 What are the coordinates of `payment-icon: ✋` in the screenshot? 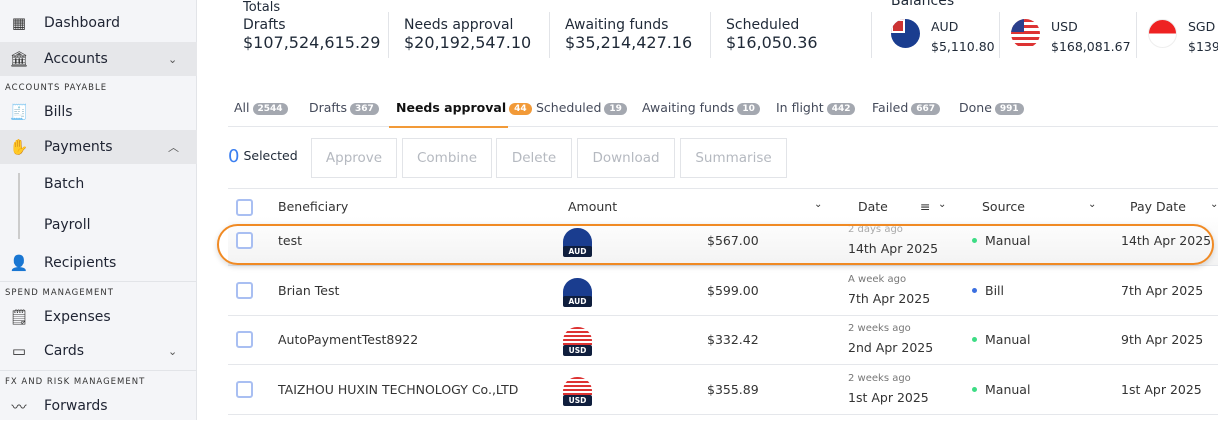 It's located at (19, 147).